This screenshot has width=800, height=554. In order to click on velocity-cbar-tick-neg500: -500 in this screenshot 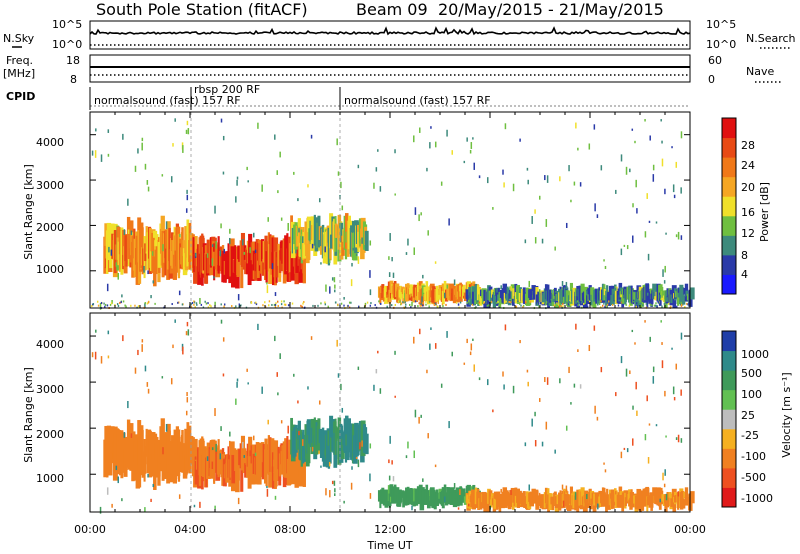, I will do `click(753, 477)`.